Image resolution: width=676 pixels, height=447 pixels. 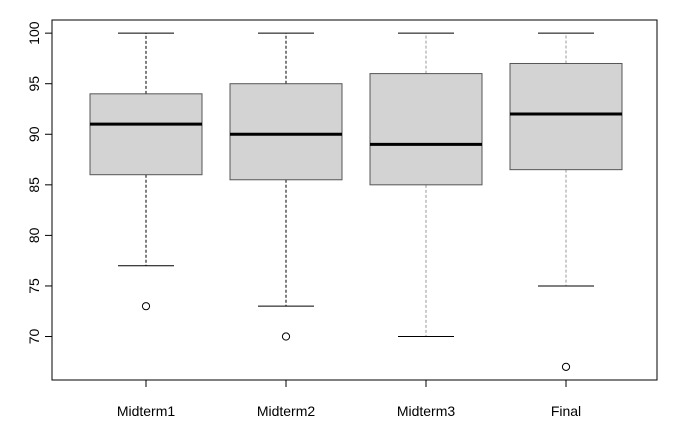 I want to click on box-group-midterm1, so click(x=146, y=171).